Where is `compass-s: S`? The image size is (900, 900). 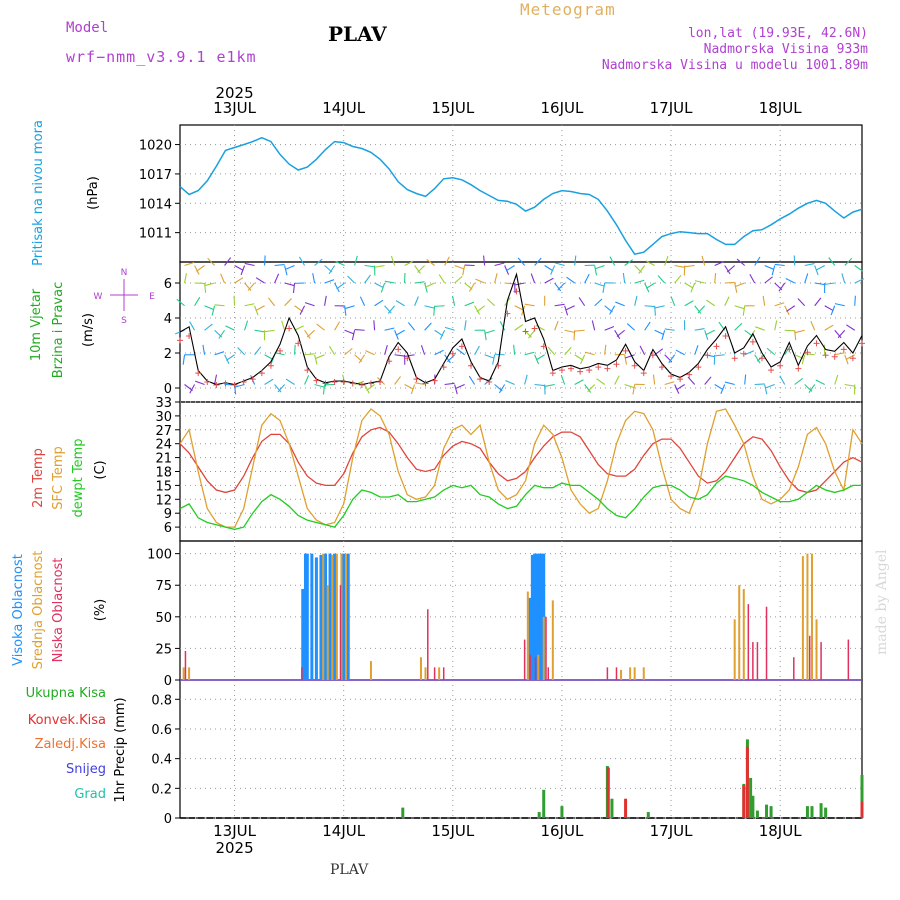 compass-s: S is located at coordinates (124, 321).